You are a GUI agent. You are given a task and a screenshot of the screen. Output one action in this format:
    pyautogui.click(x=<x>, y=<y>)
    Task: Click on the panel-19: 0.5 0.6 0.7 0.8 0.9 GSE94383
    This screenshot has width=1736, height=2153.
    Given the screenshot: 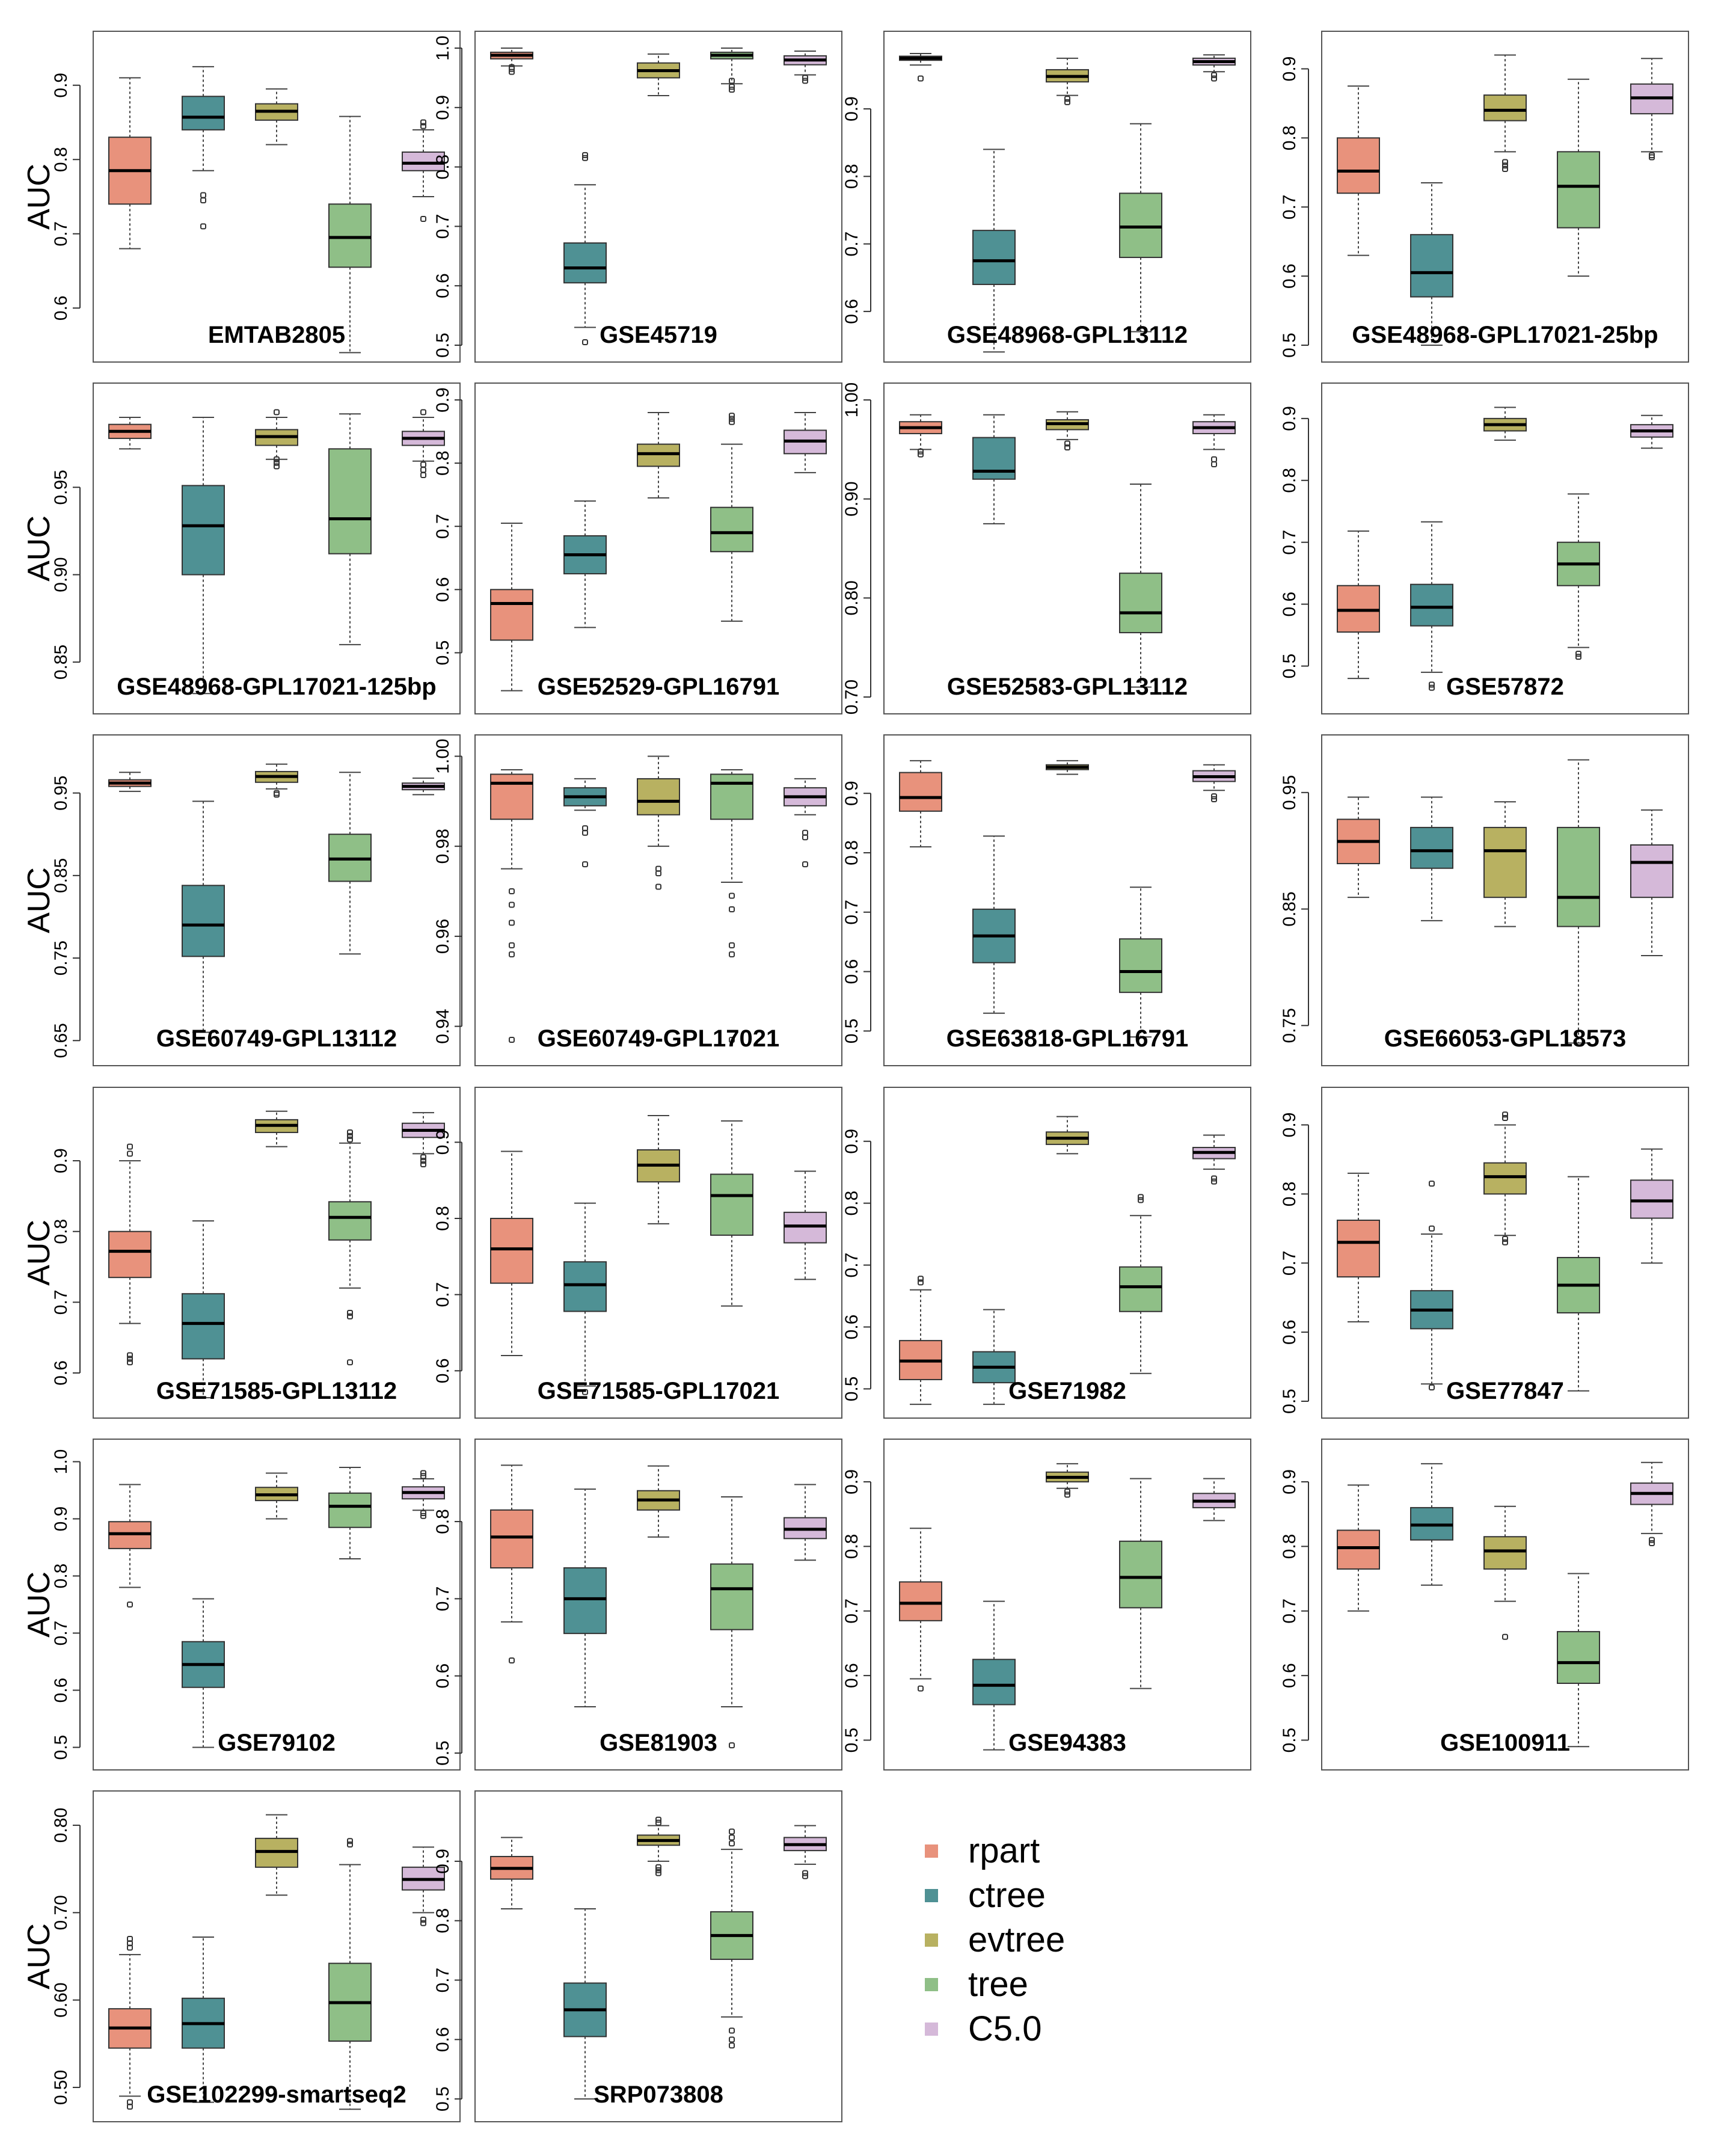 What is the action you would take?
    pyautogui.click(x=1047, y=1605)
    